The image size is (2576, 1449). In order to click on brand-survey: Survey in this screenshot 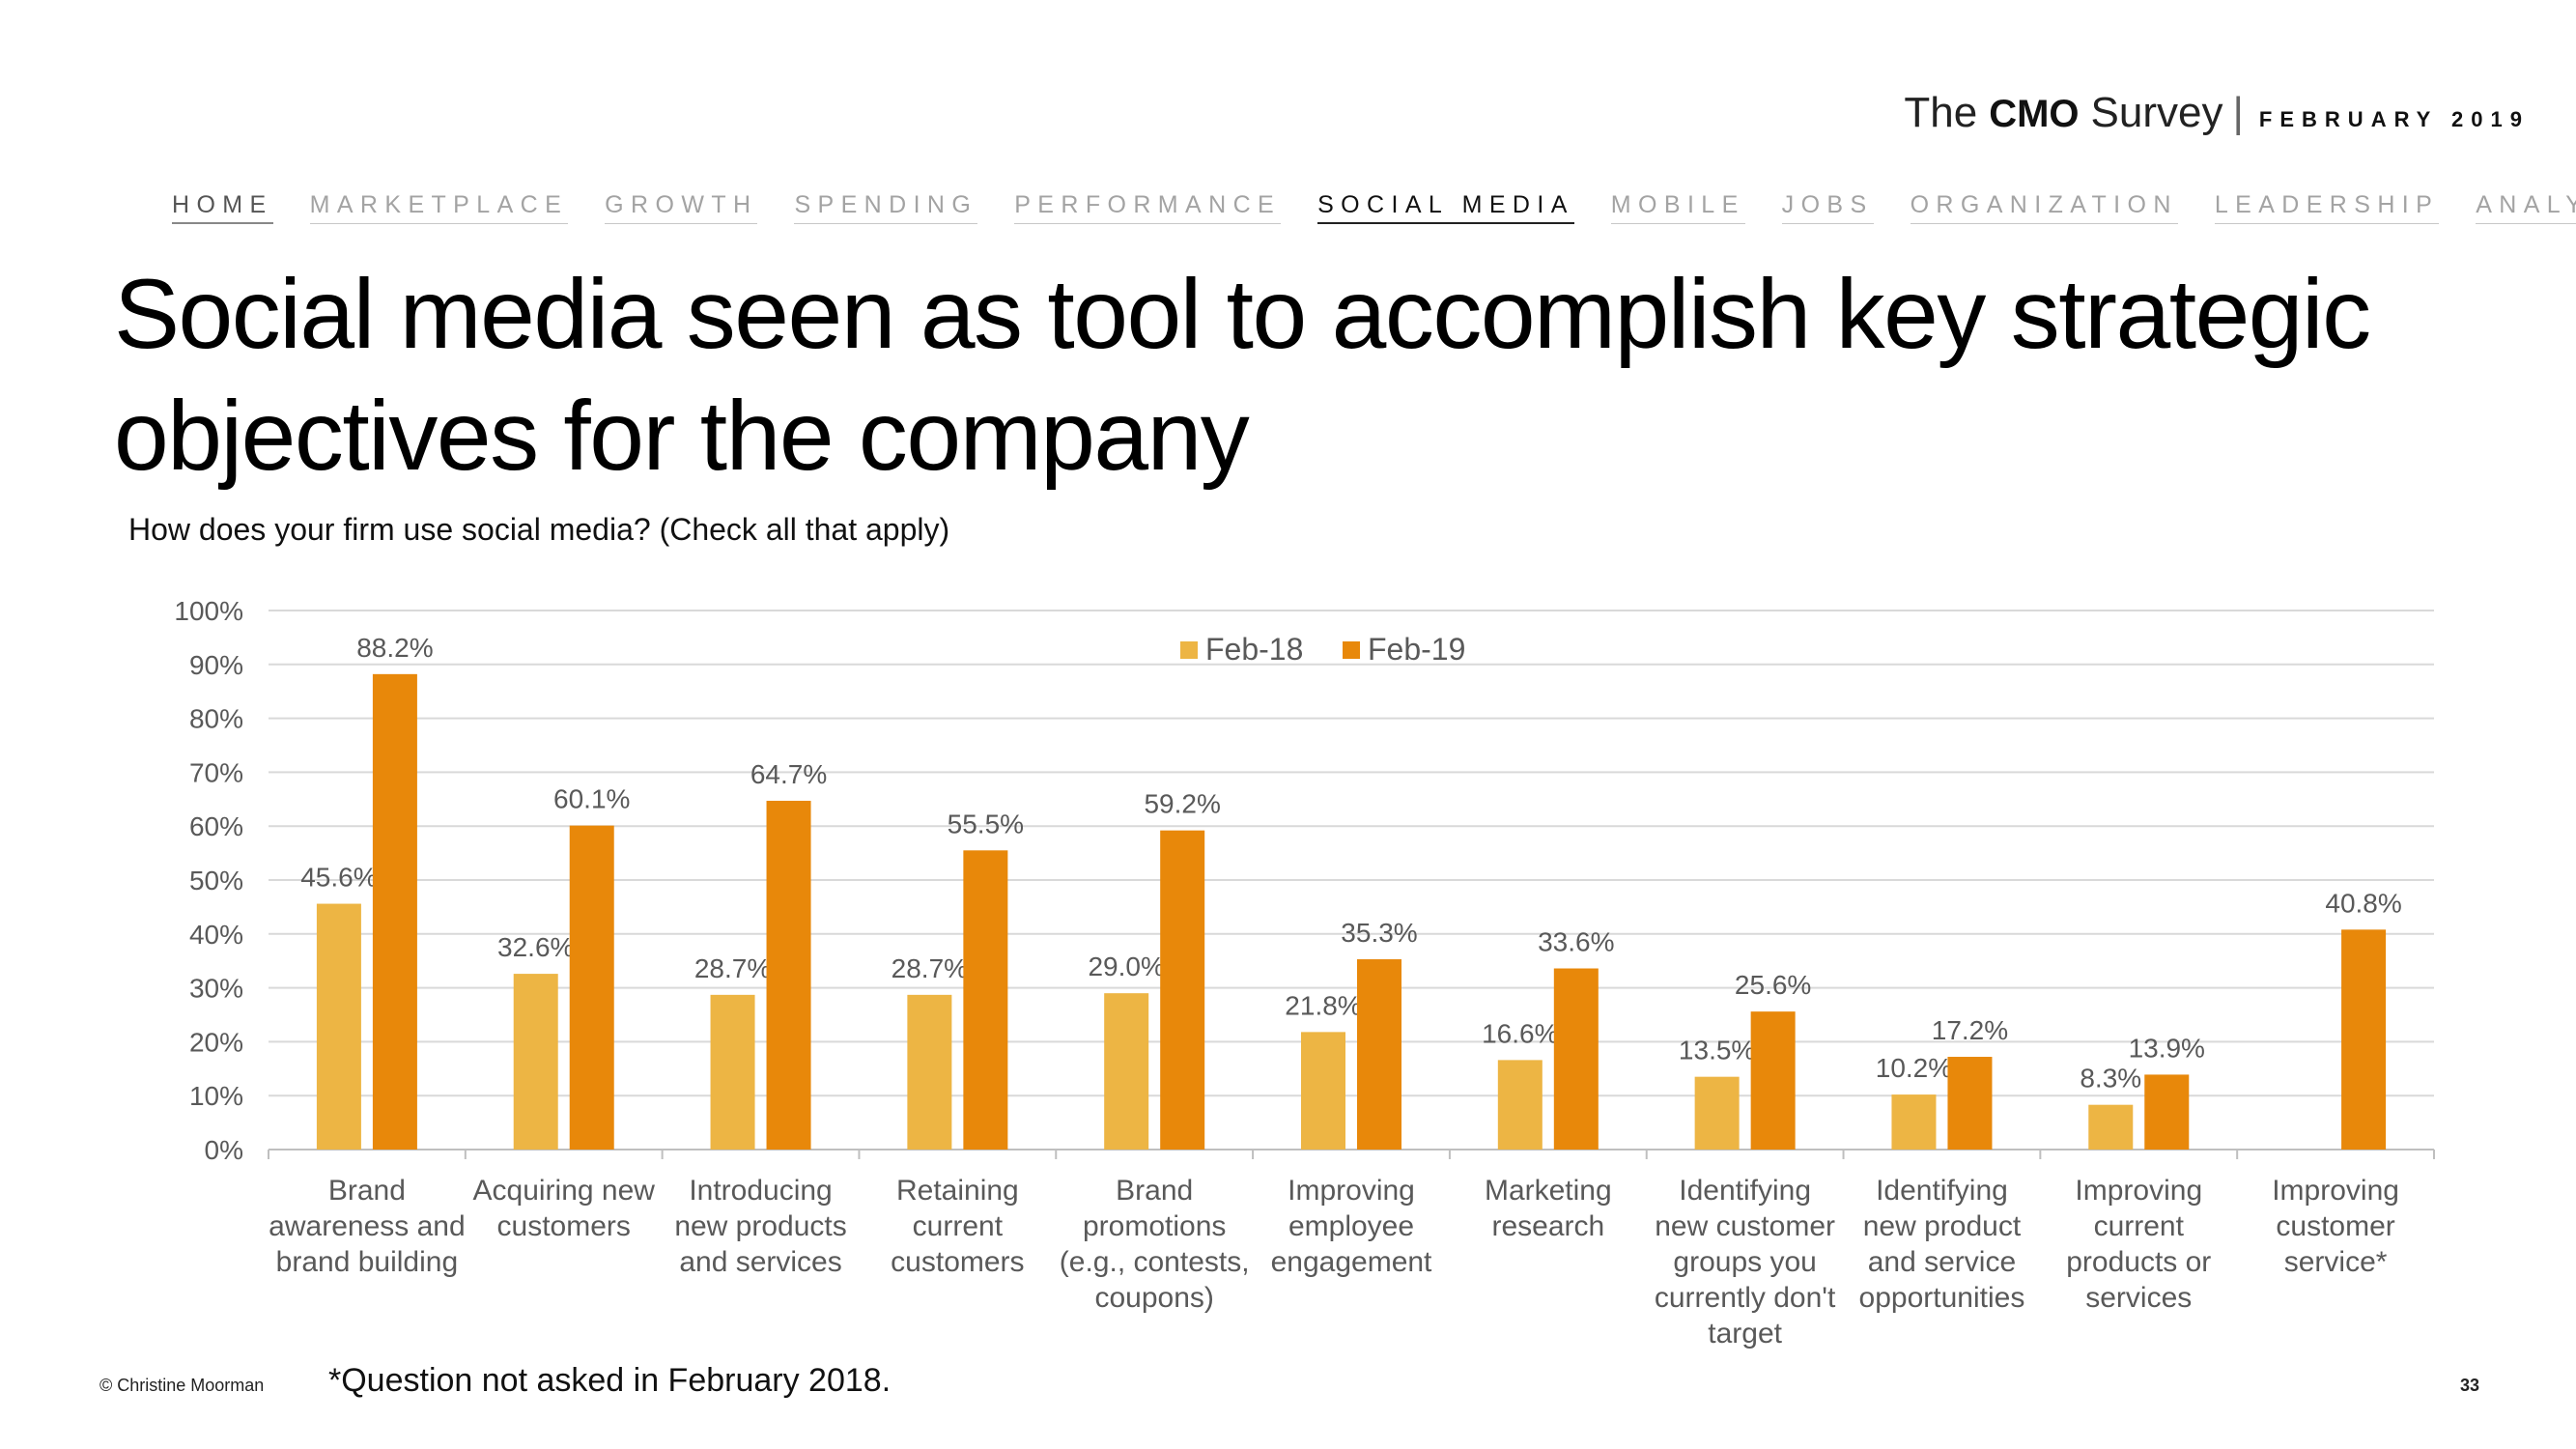, I will do `click(2156, 112)`.